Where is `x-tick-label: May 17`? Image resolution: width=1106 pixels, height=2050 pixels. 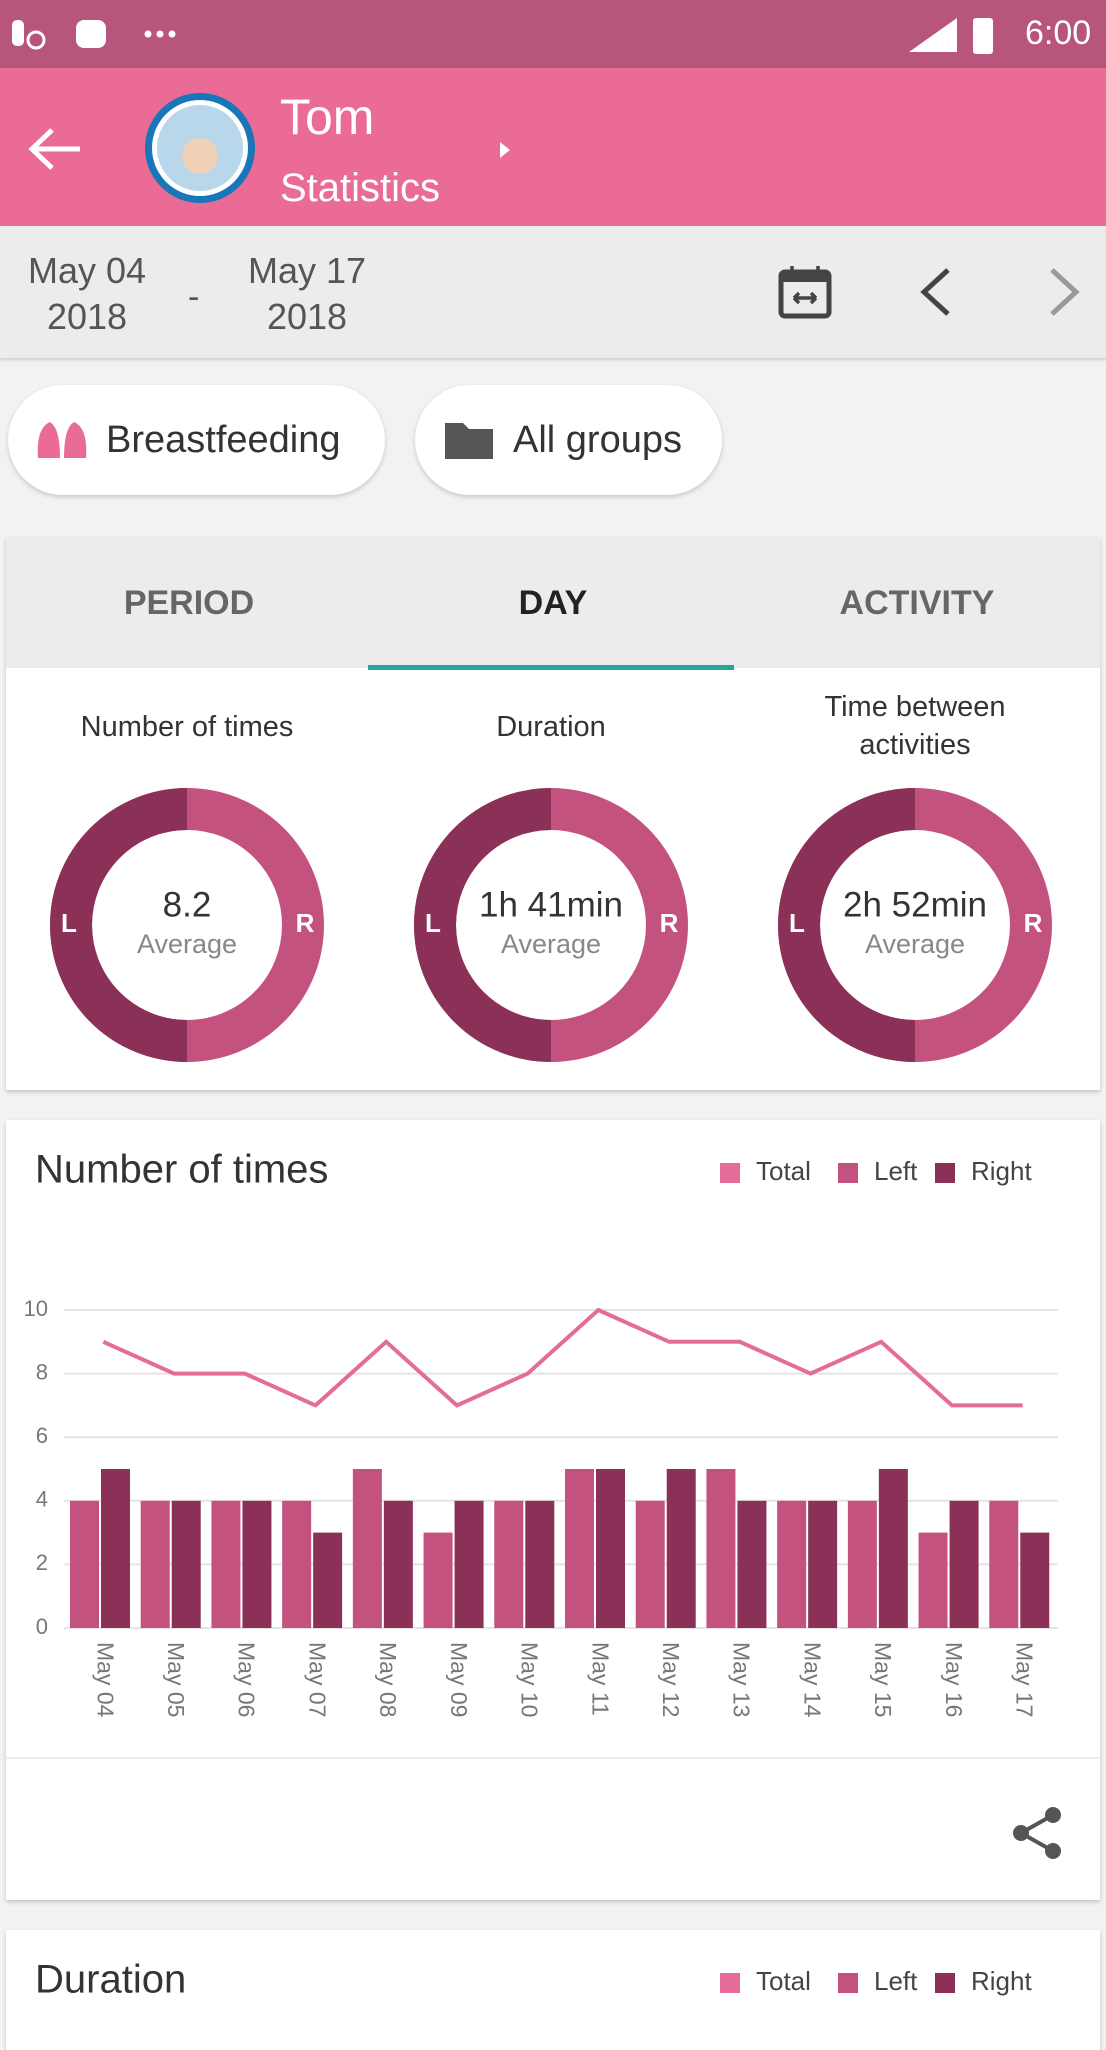
x-tick-label: May 17 is located at coordinates (1025, 1679).